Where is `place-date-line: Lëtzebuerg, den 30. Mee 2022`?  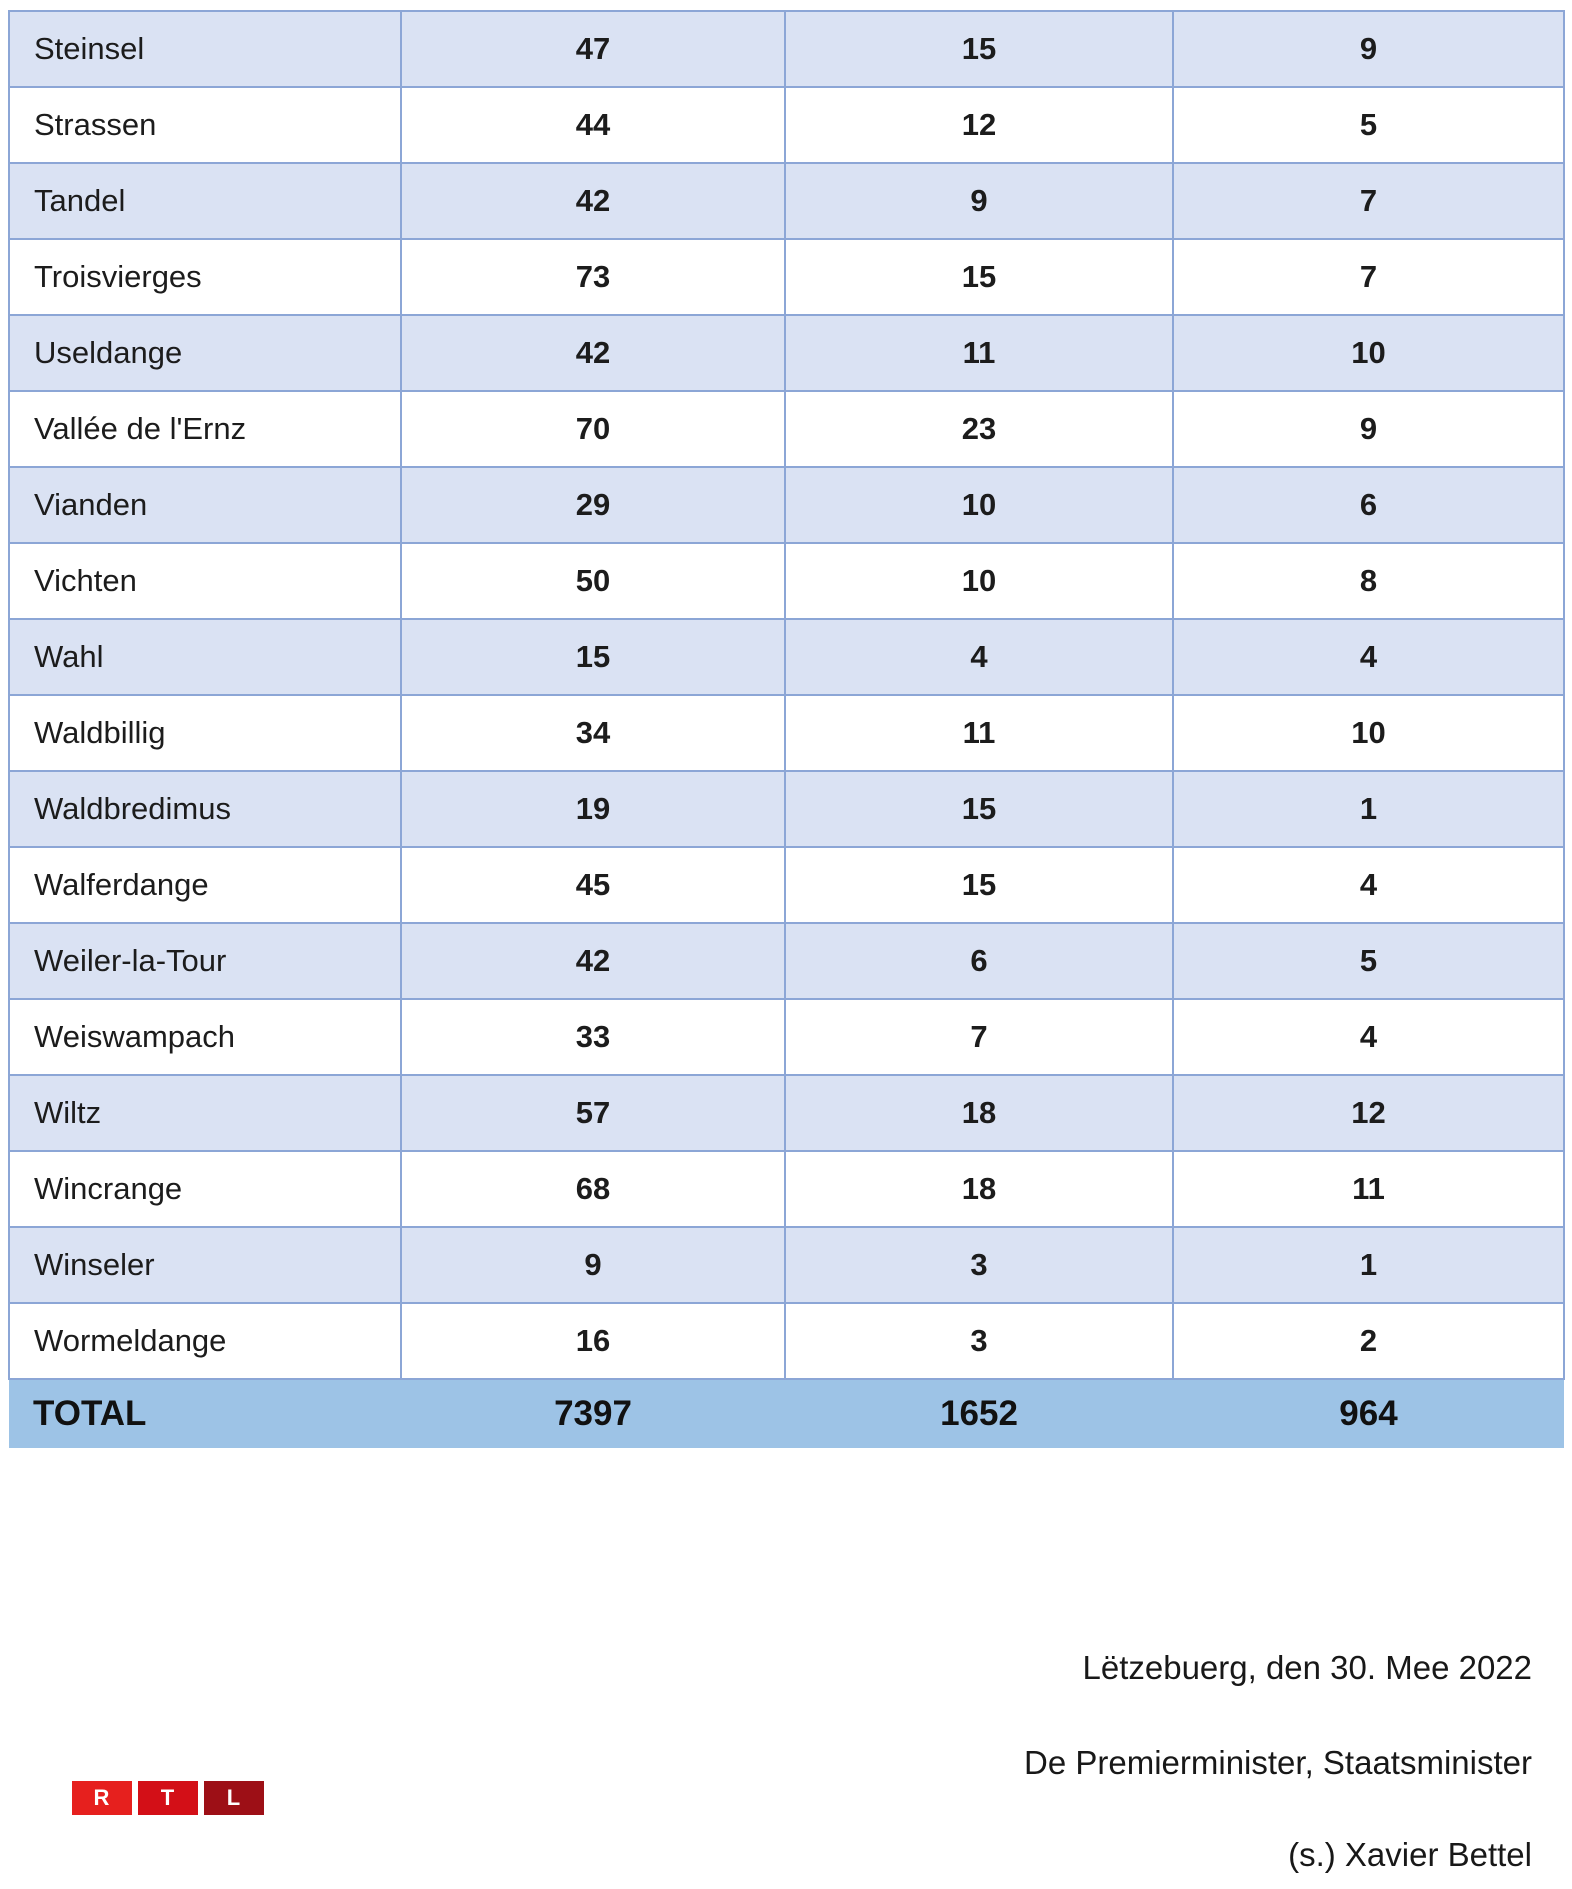 place-date-line: Lëtzebuerg, den 30. Mee 2022 is located at coordinates (1307, 1667).